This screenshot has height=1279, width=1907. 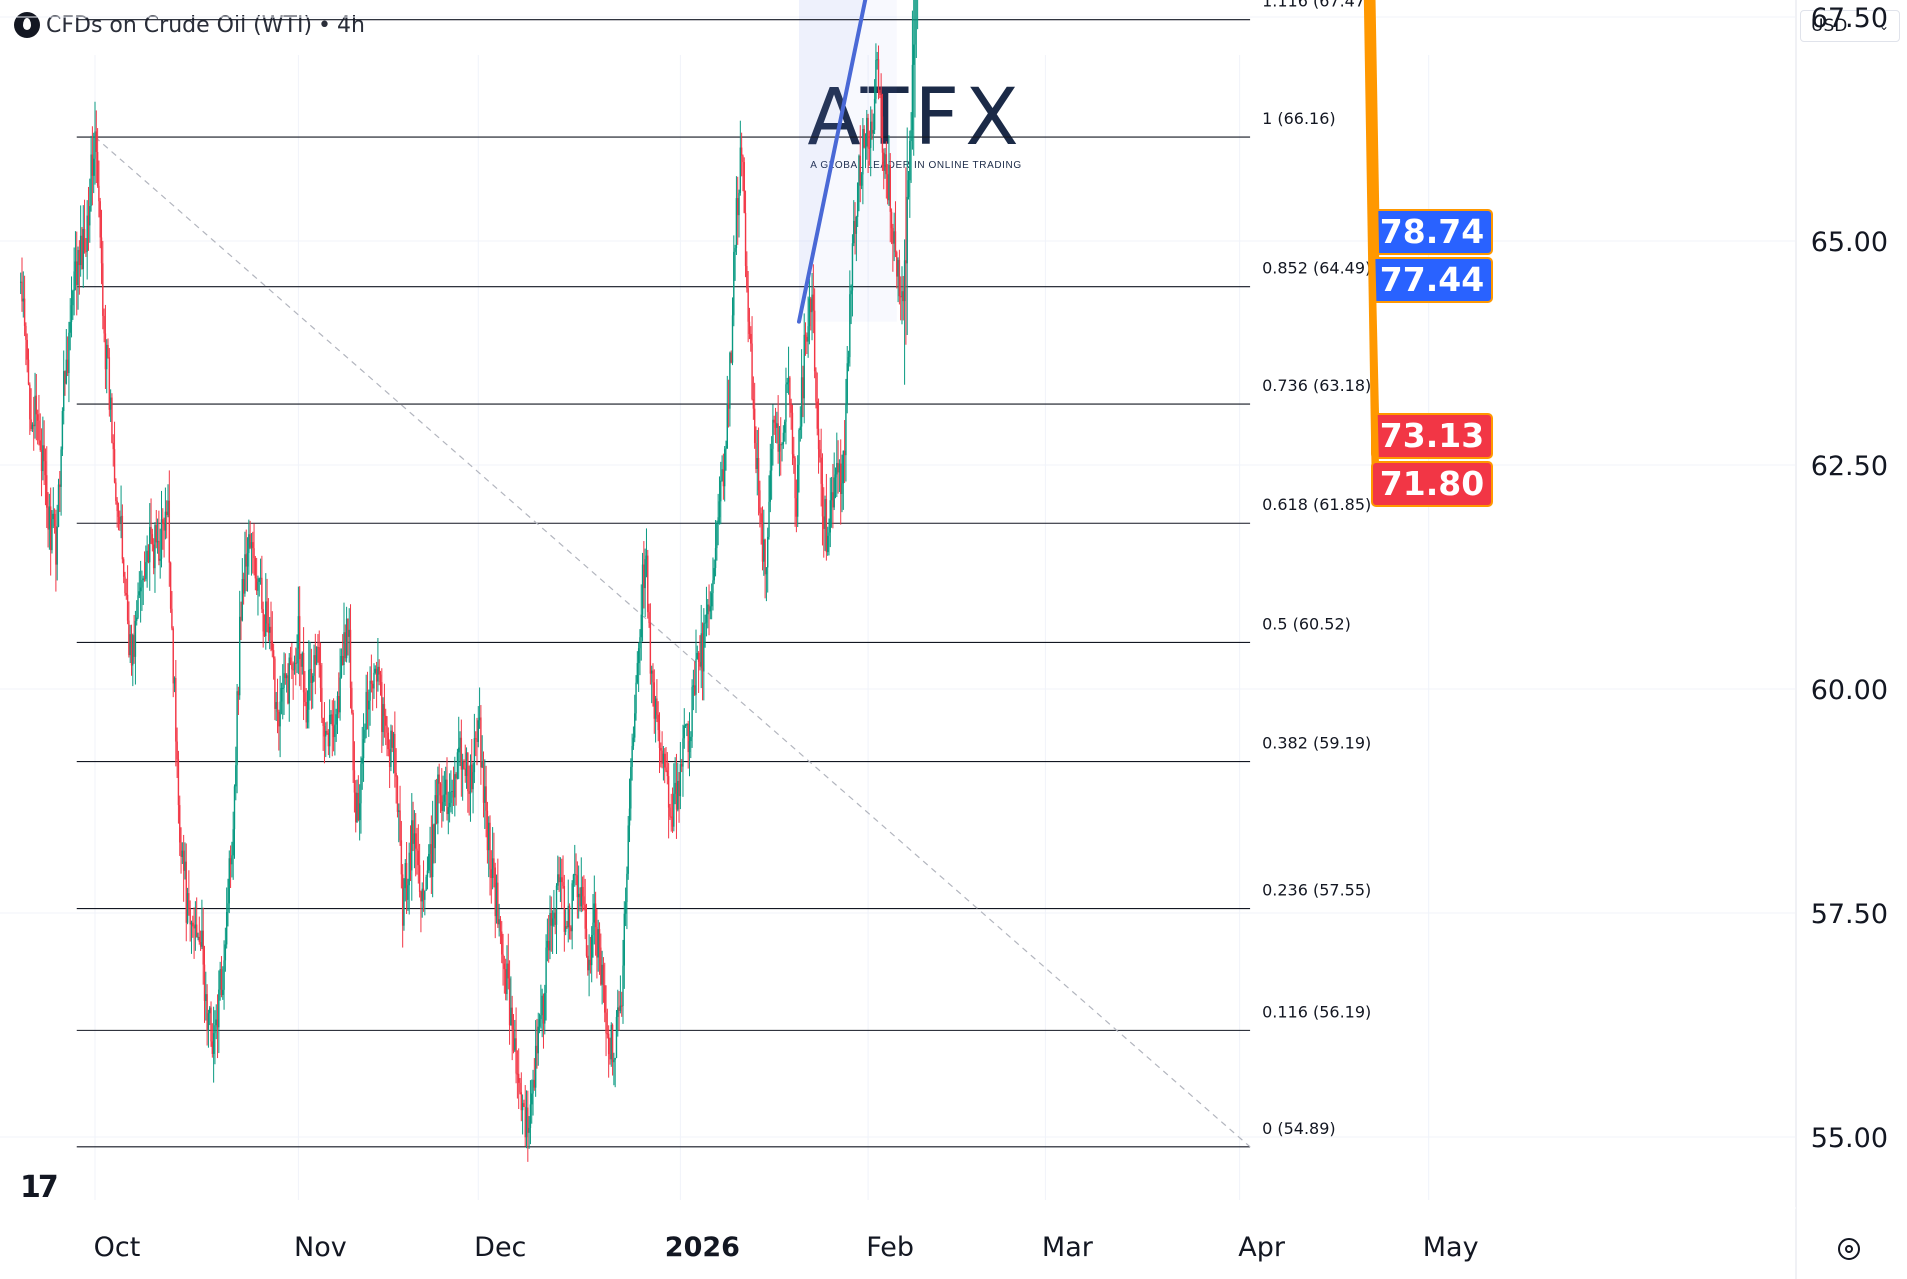 I want to click on currency-selector: USD ⌄, so click(x=1850, y=26).